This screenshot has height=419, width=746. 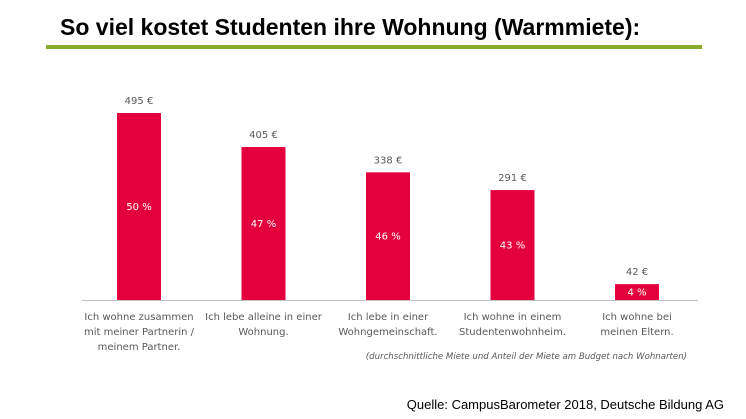 I want to click on category-label: Studentenwohnheim., so click(x=512, y=332).